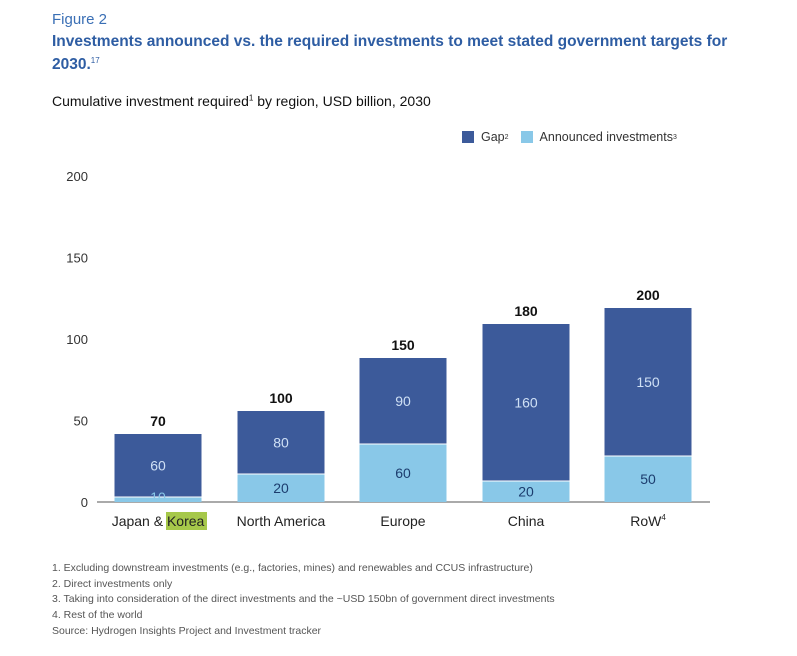 This screenshot has width=797, height=656. I want to click on x-tick-label-4: RoW4, so click(648, 521).